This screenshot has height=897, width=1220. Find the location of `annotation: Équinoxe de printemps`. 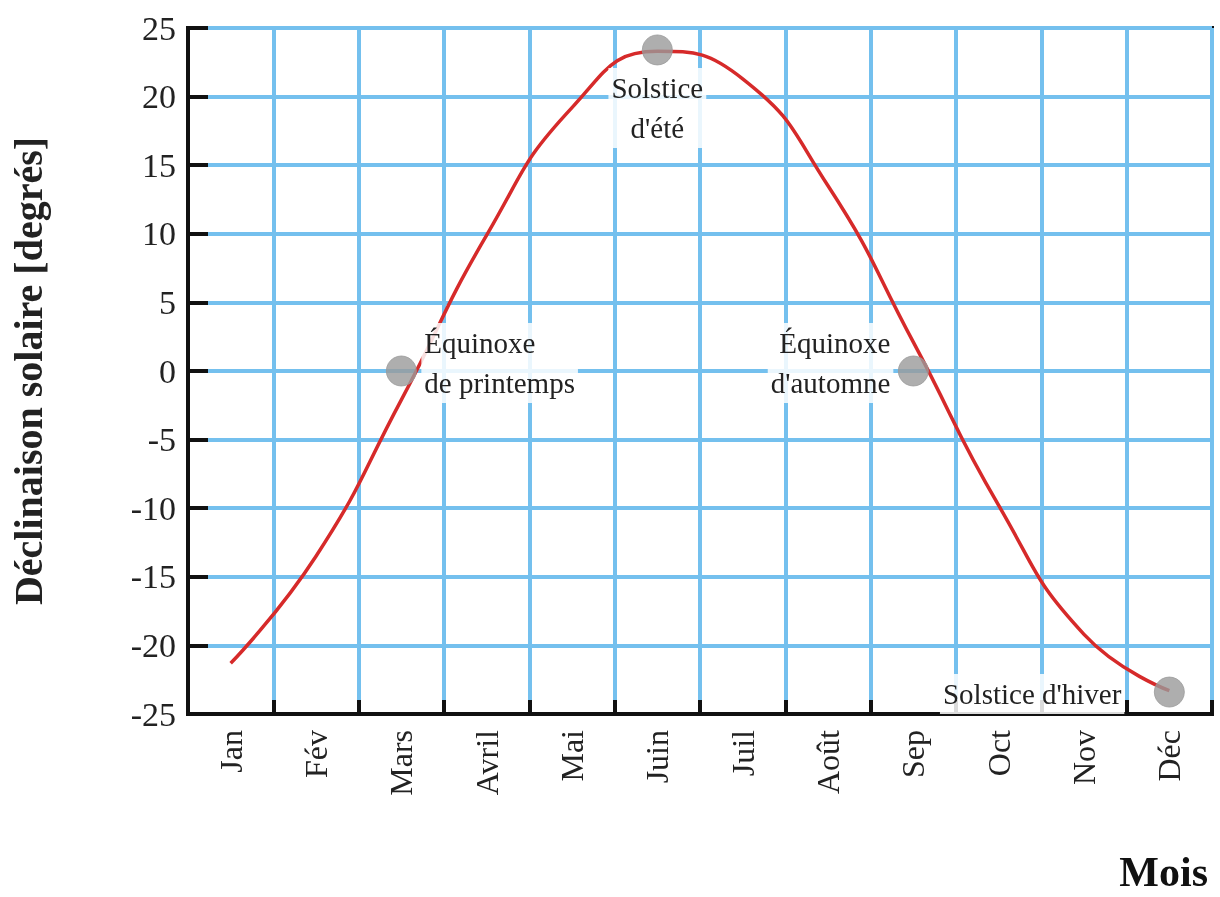

annotation: Équinoxe de printemps is located at coordinates (499, 363).